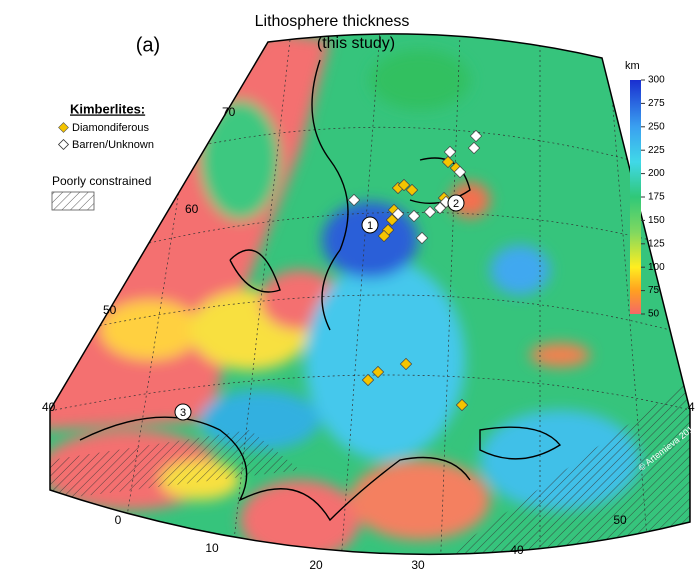 This screenshot has height=576, width=696. I want to click on longitude-label: 50, so click(620, 520).